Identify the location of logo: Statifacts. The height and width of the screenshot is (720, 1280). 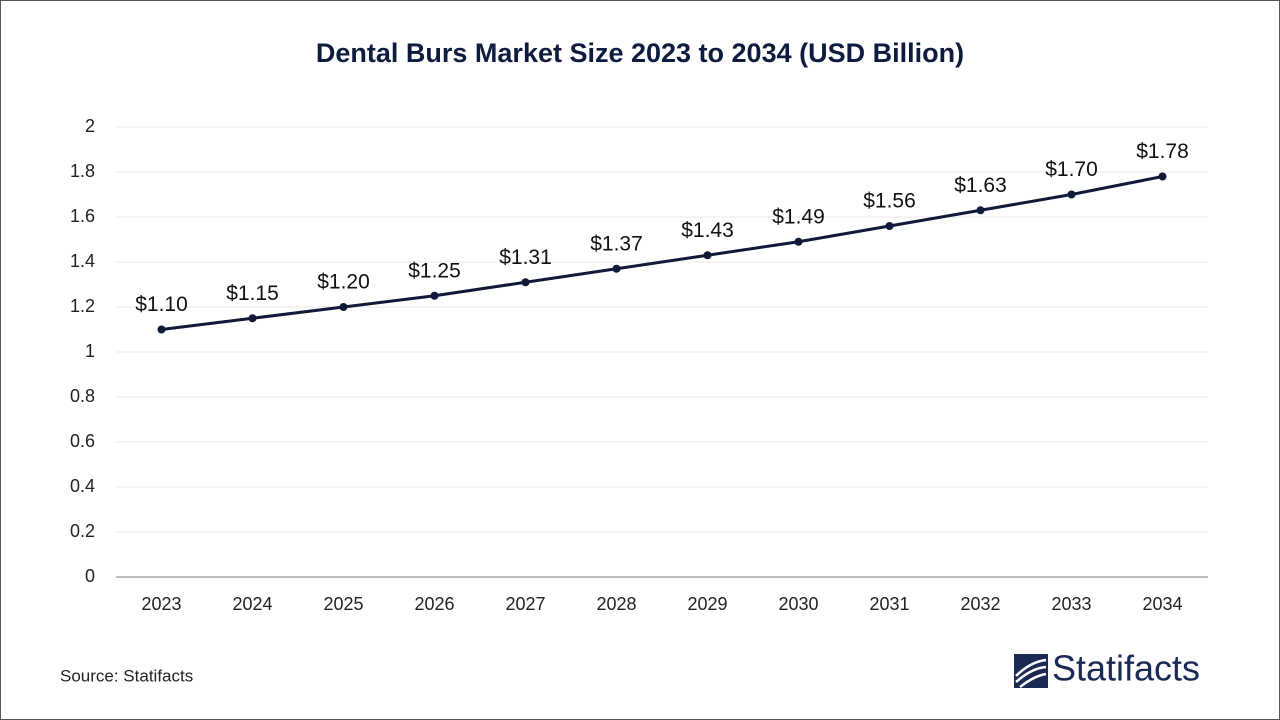
(1107, 668).